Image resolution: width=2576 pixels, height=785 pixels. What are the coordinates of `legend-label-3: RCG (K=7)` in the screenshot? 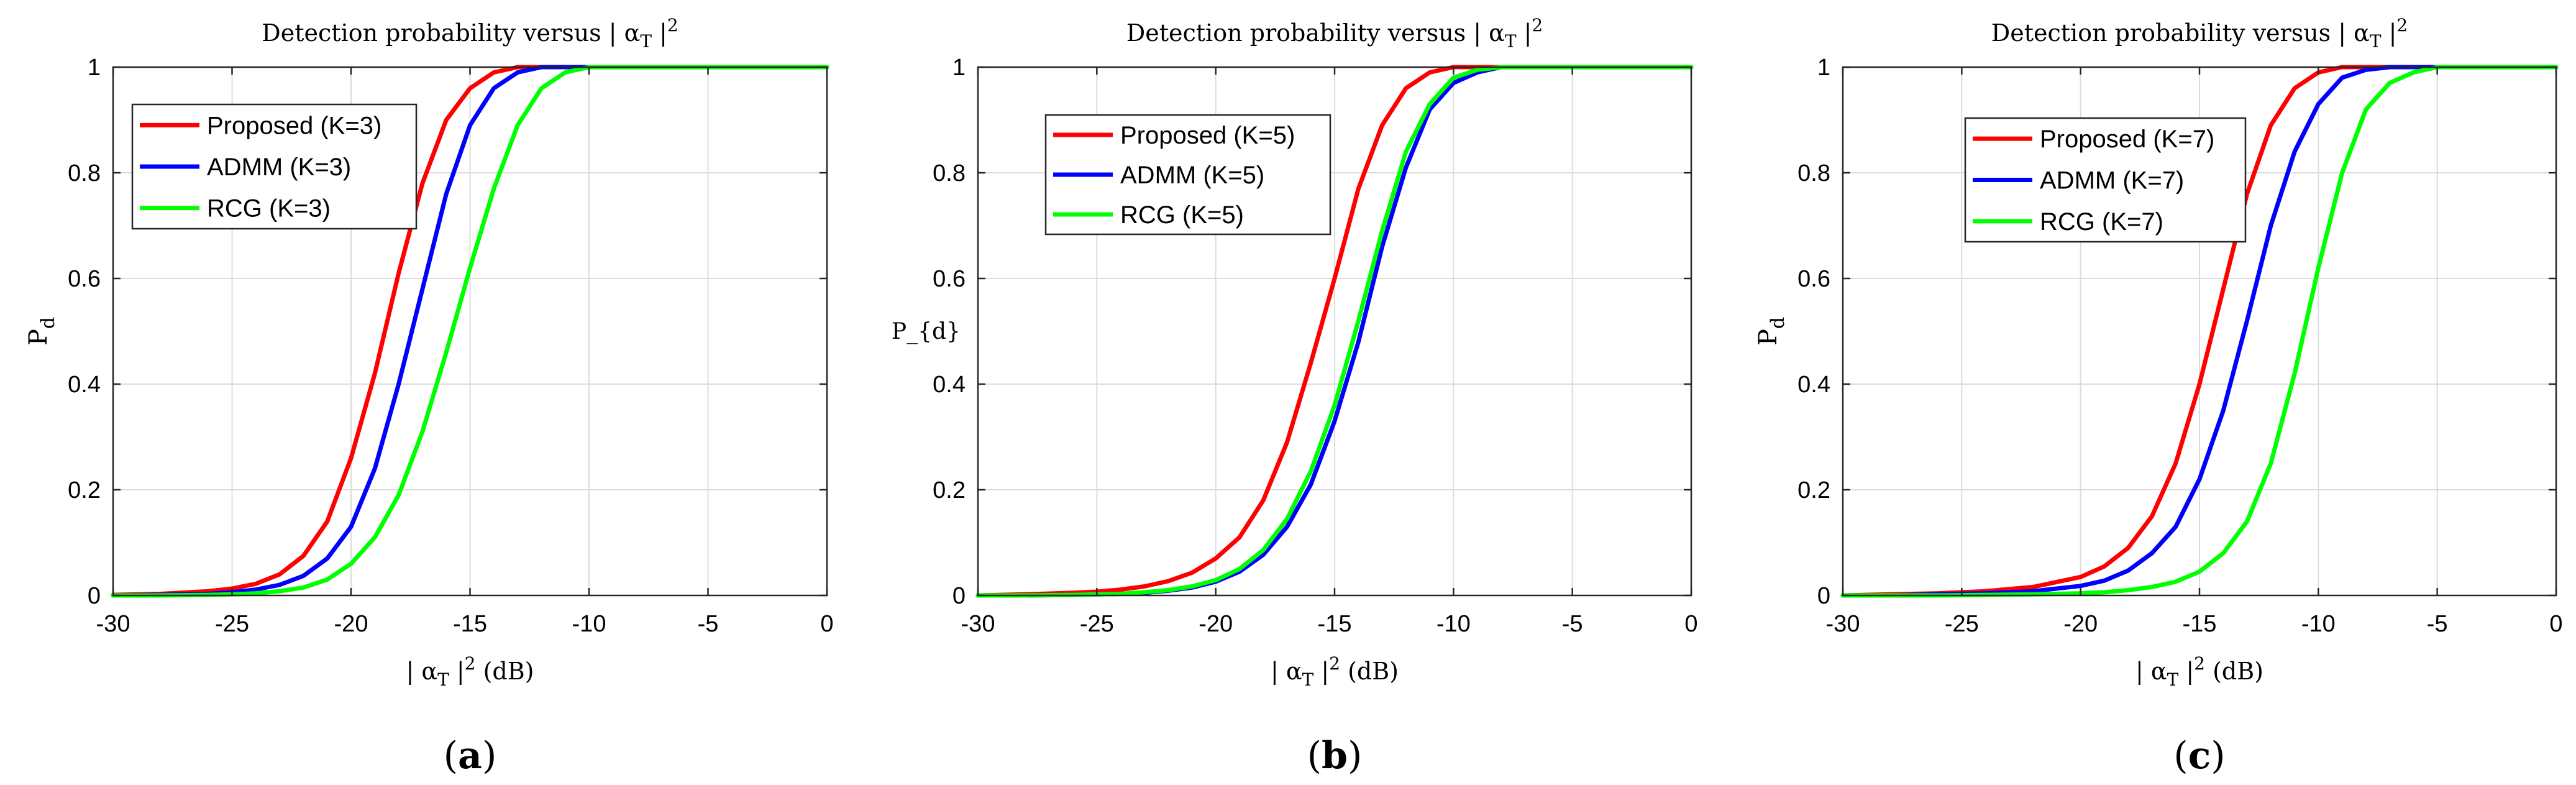 It's located at (2101, 222).